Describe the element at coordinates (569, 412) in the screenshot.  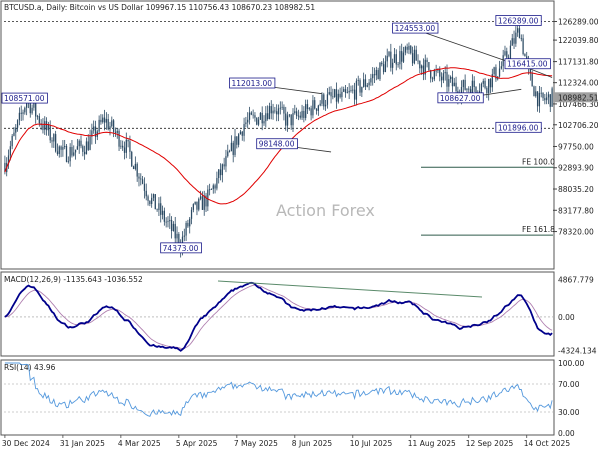
I see `rsi-tick-label: 30.00` at that location.